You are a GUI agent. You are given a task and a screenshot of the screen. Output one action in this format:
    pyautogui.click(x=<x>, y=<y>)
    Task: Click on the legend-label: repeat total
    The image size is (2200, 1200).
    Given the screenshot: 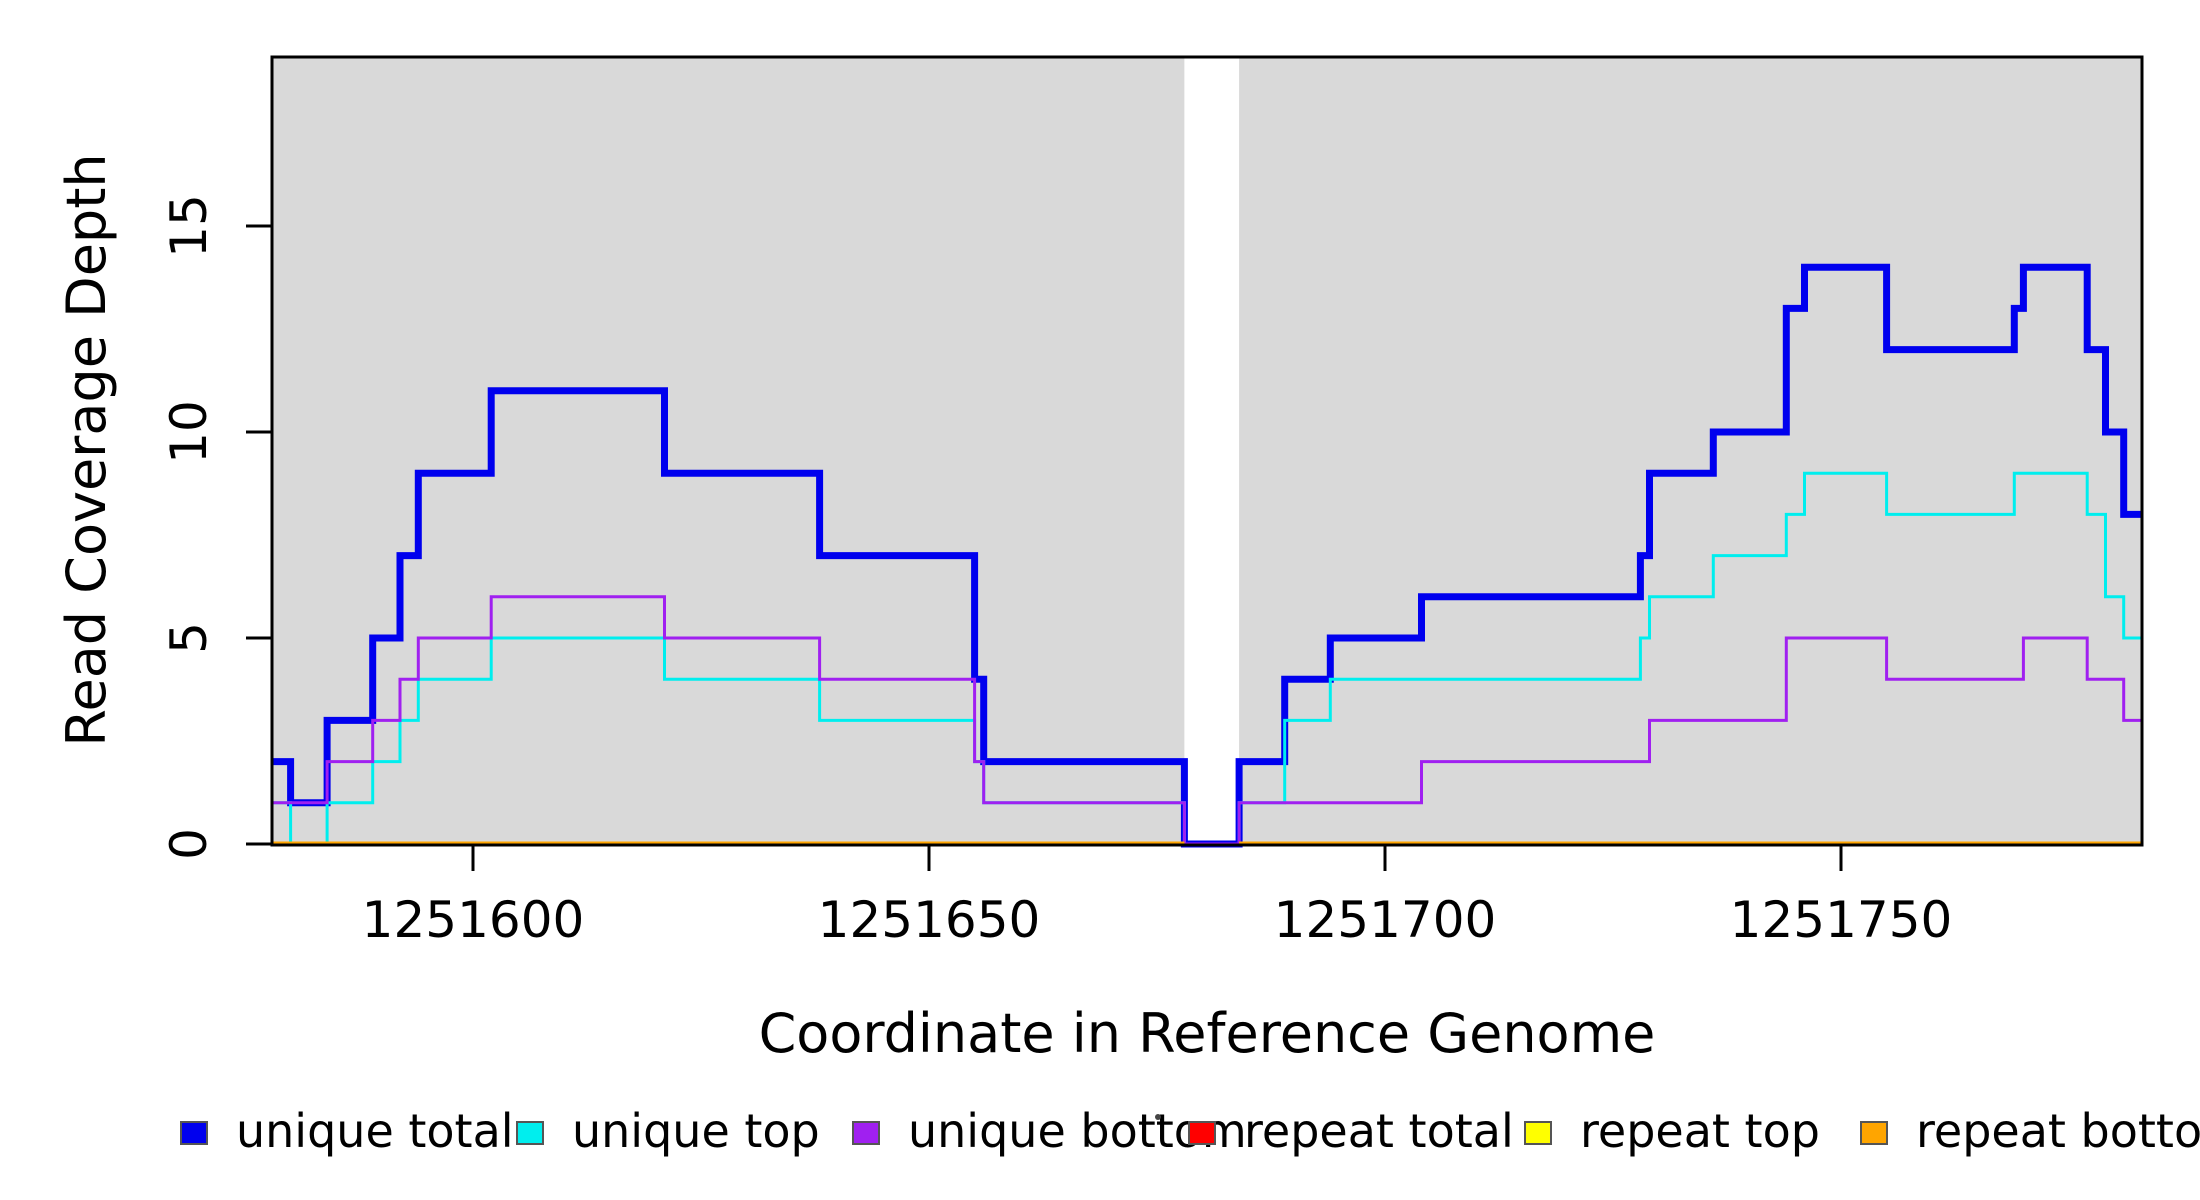 What is the action you would take?
    pyautogui.click(x=1379, y=1131)
    